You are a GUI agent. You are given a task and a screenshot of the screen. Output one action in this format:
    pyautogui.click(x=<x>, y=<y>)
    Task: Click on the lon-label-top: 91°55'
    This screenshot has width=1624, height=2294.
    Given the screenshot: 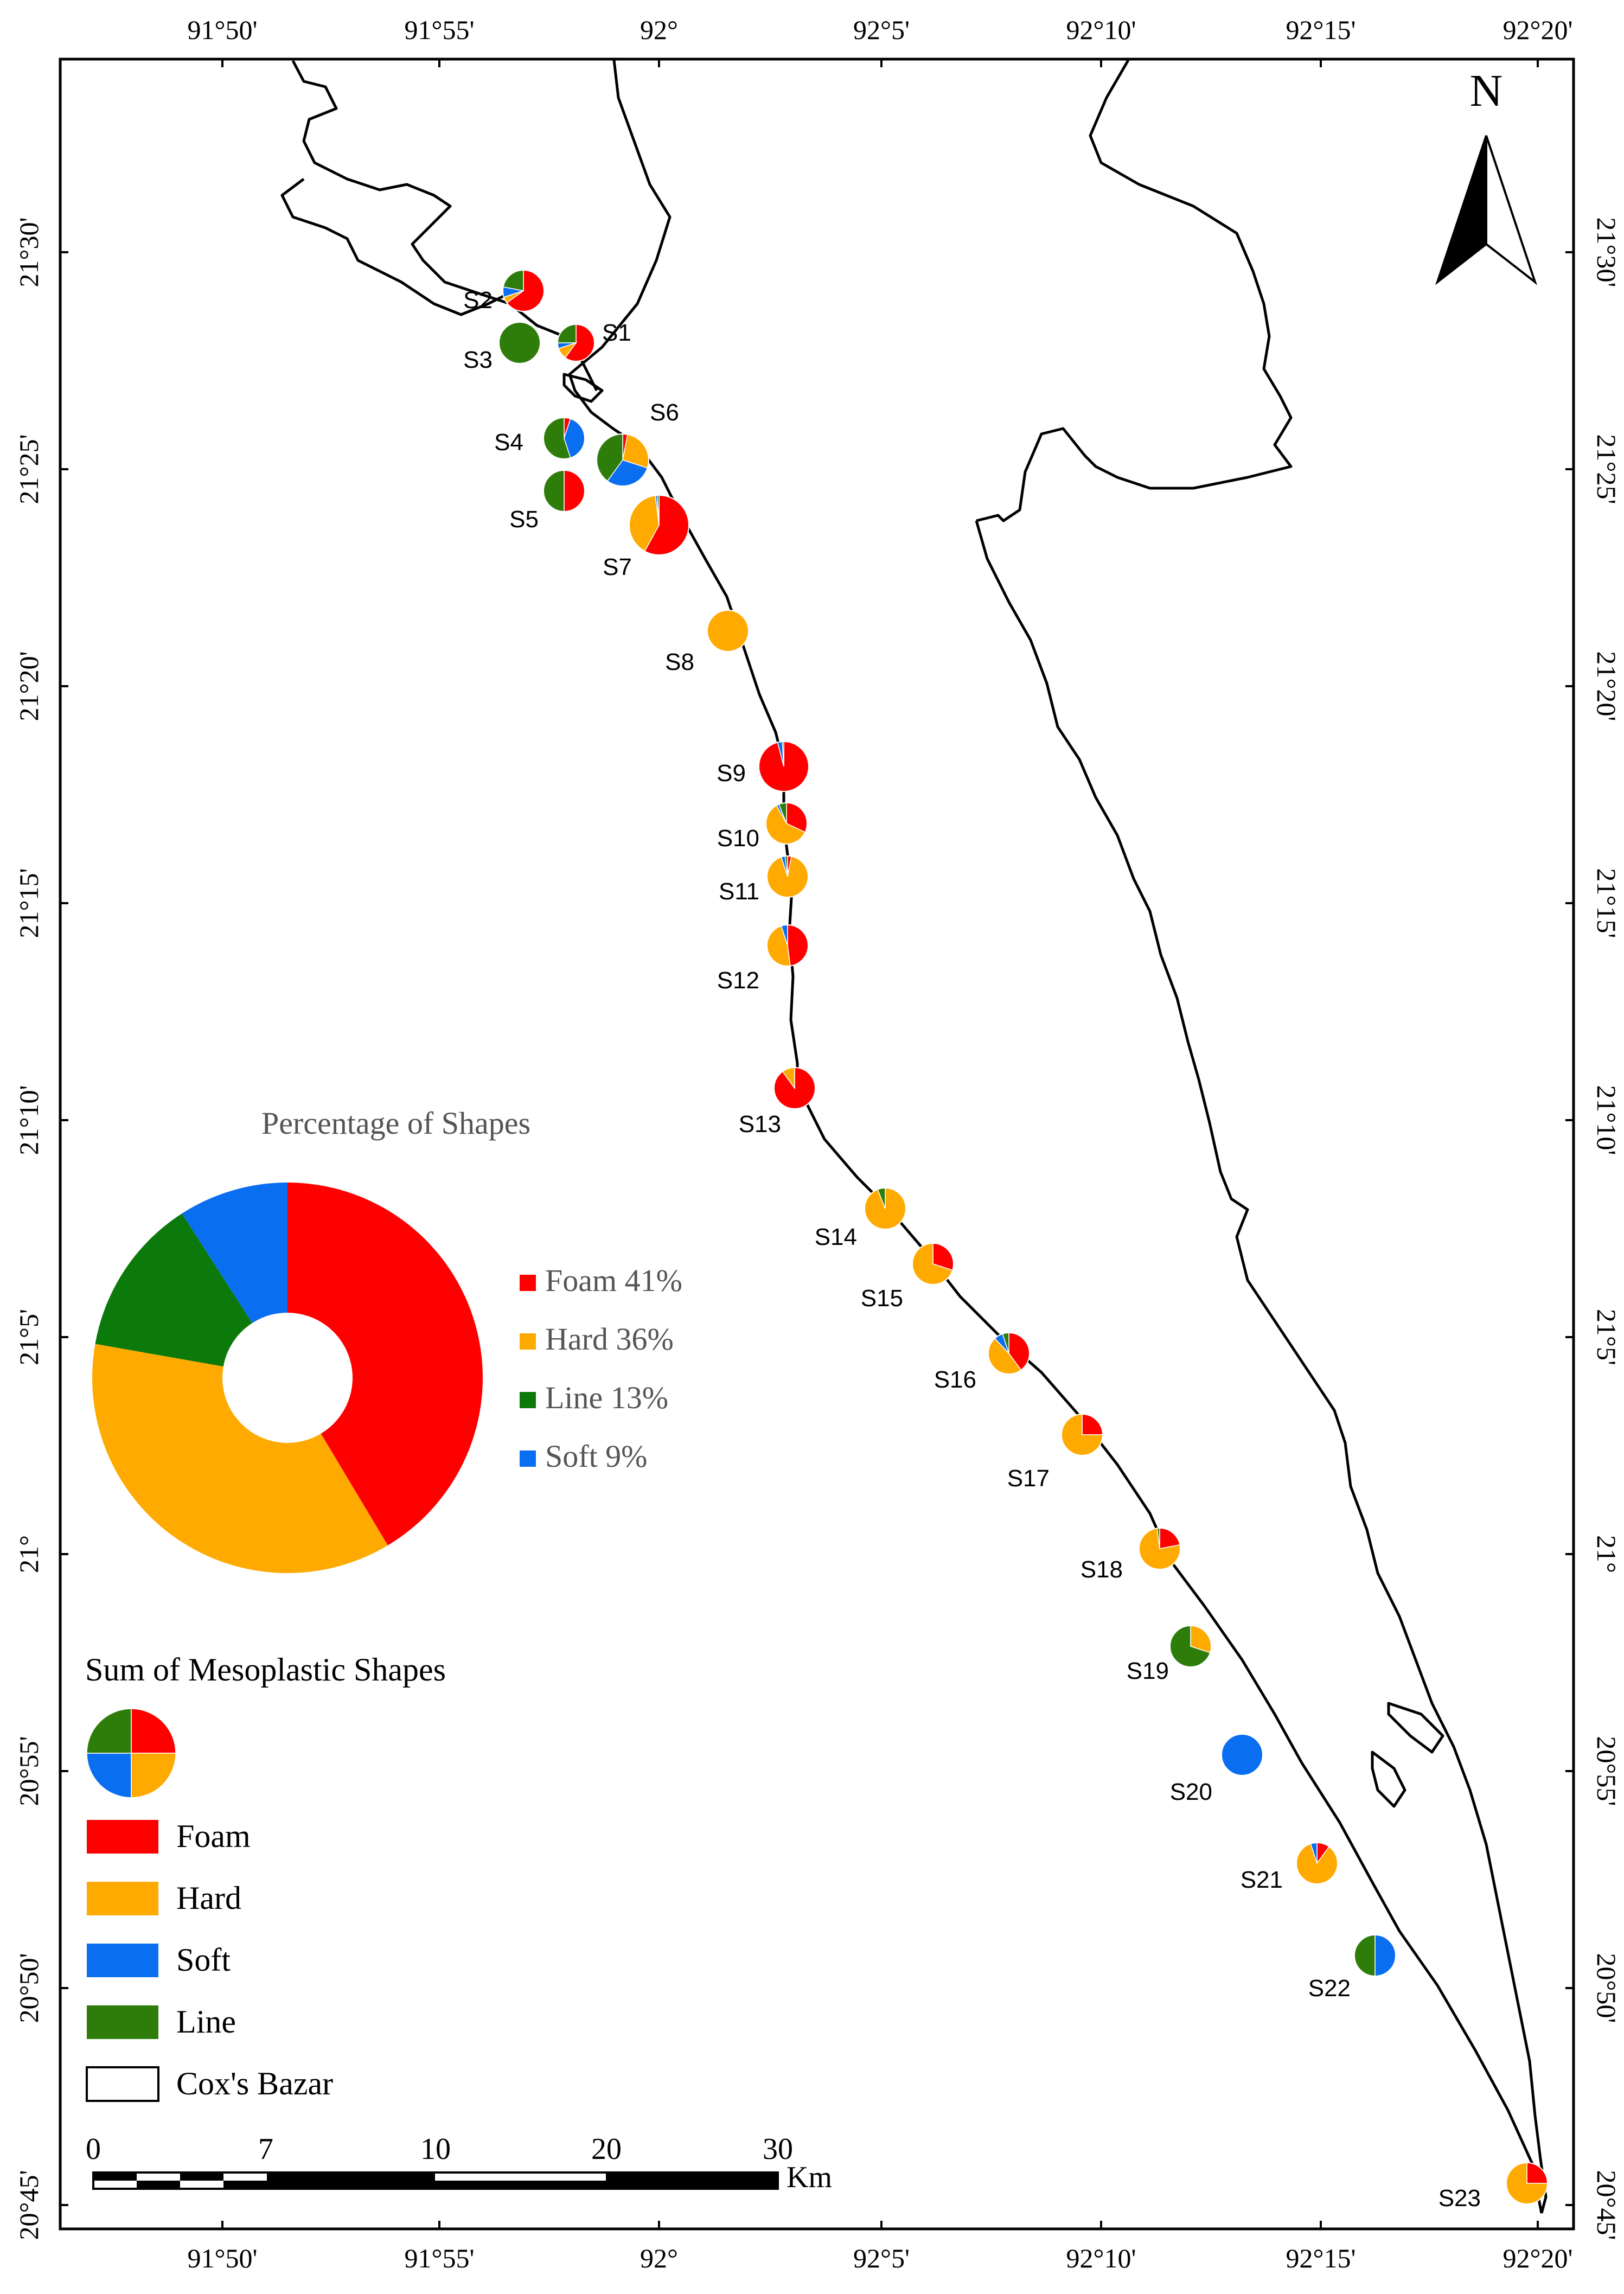 What is the action you would take?
    pyautogui.click(x=439, y=30)
    